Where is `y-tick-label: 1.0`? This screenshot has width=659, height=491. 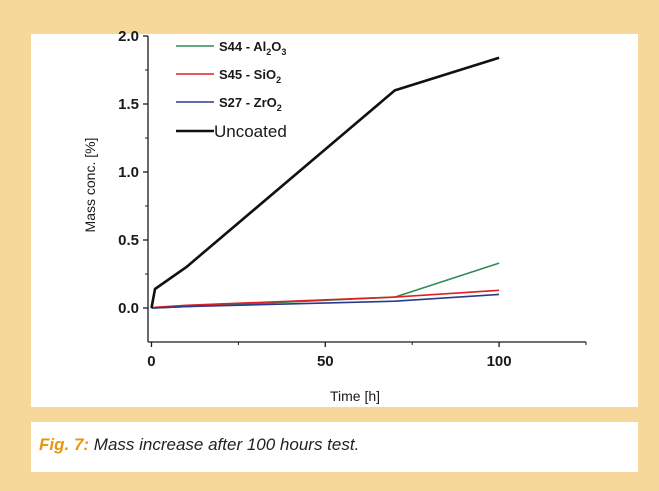
y-tick-label: 1.0 is located at coordinates (128, 172).